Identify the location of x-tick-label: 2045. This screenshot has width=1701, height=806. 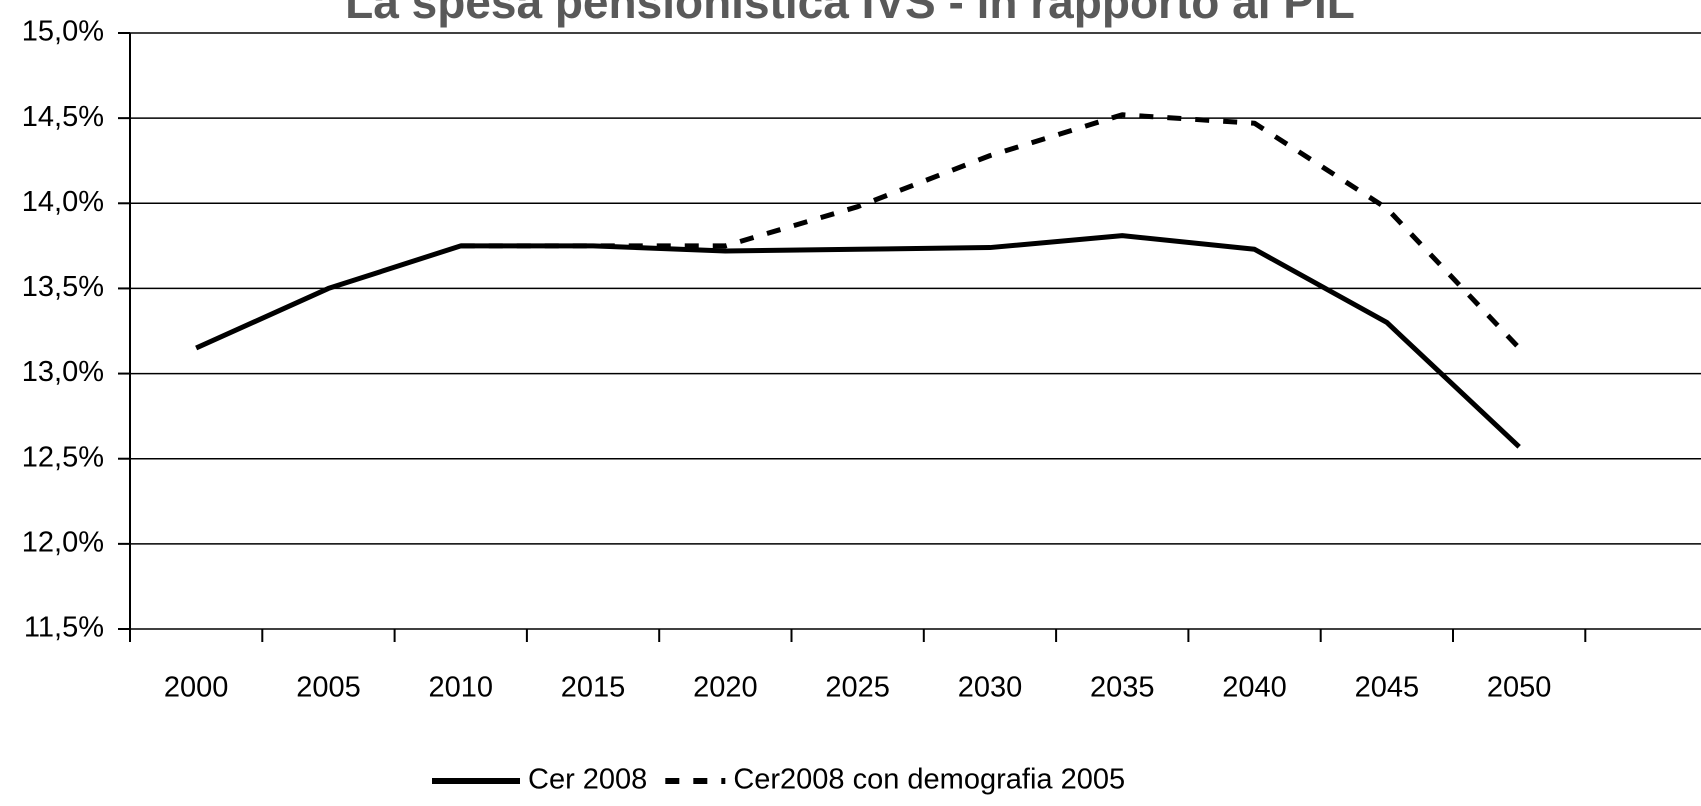
(1387, 688).